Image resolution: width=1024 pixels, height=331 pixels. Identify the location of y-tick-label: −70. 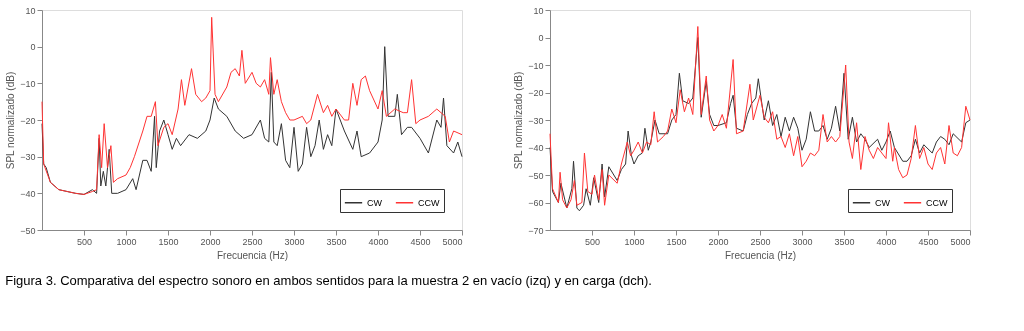
(536, 230).